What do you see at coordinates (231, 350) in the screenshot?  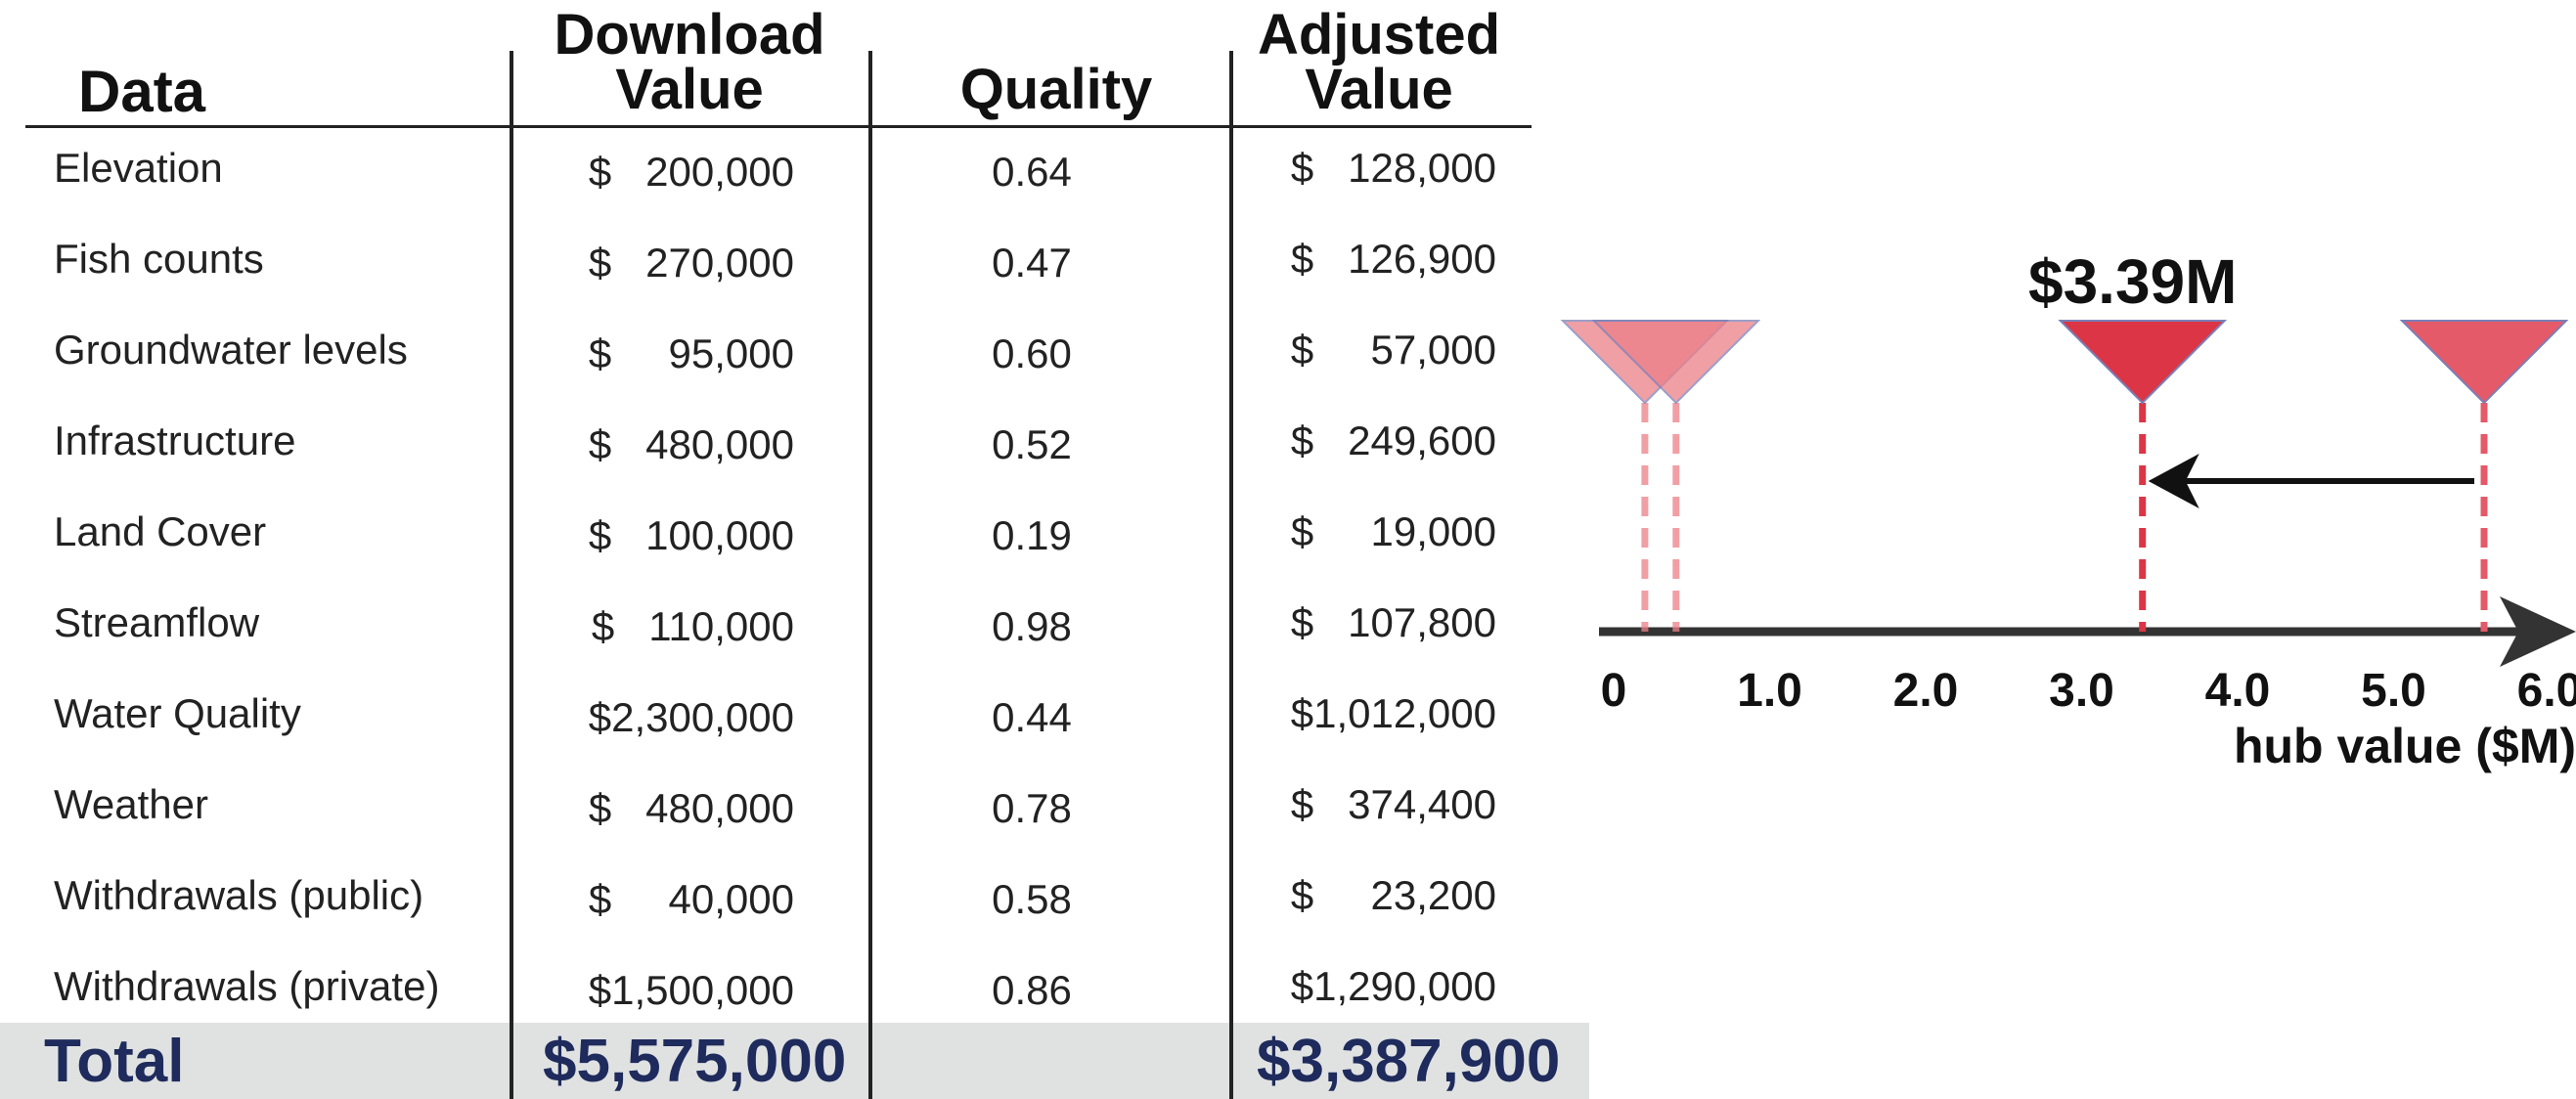 I see `row-name: Groundwater levels` at bounding box center [231, 350].